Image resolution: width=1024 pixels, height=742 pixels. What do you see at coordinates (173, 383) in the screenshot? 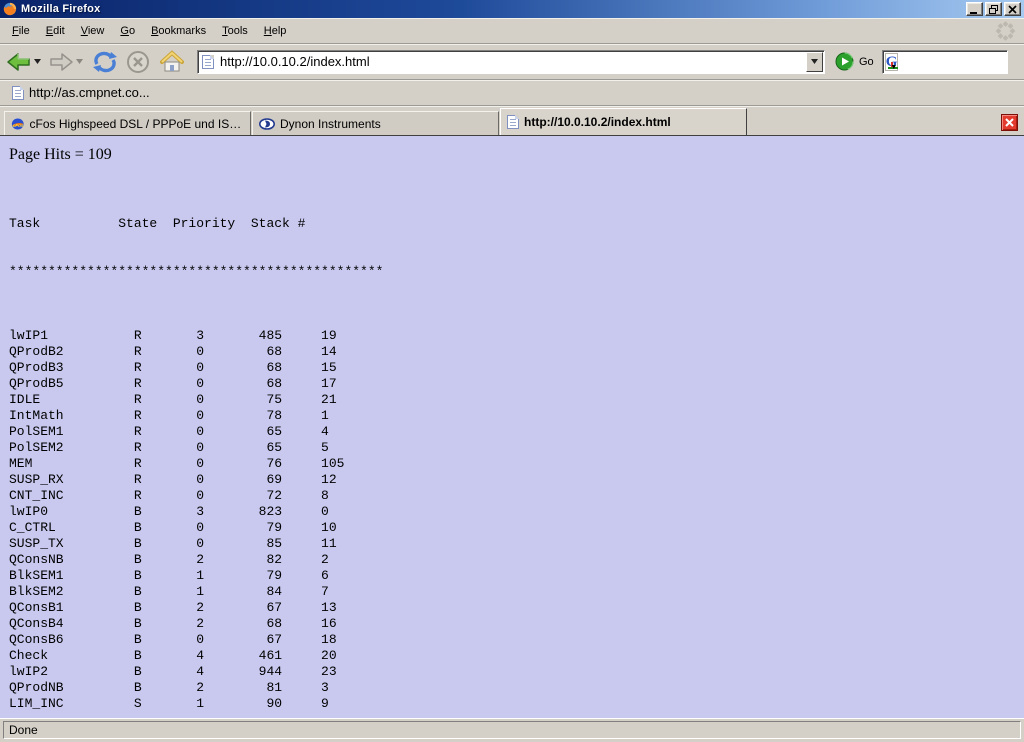
I see `table-row: QProdB5 R 0 68 17` at bounding box center [173, 383].